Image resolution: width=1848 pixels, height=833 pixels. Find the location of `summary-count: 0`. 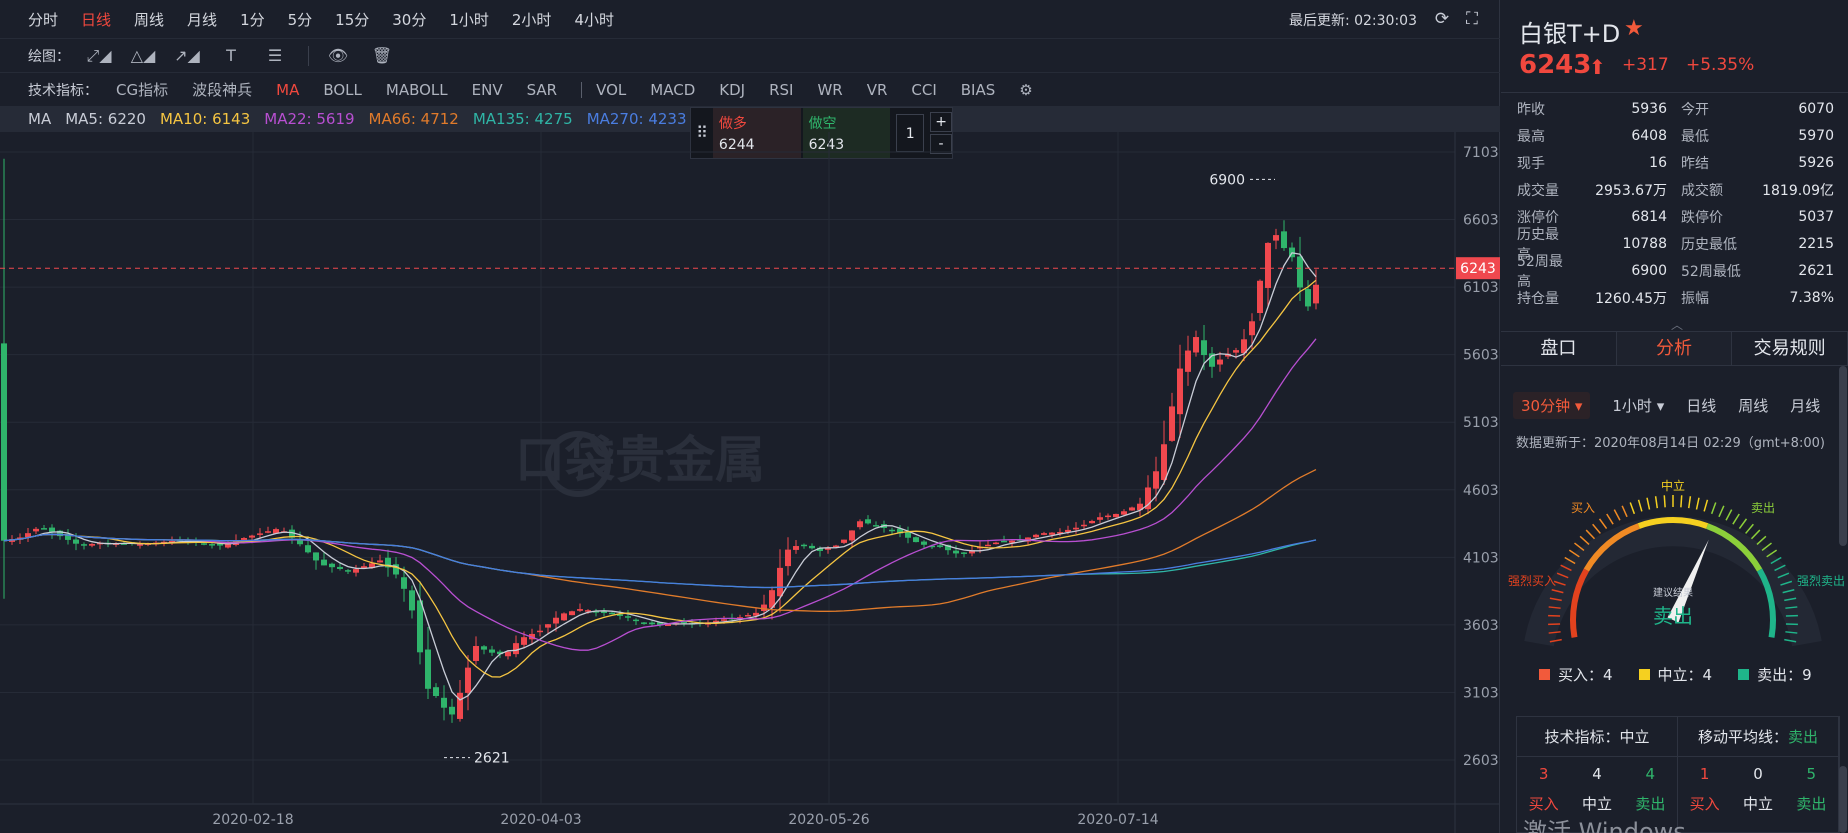

summary-count: 0 is located at coordinates (1758, 774).